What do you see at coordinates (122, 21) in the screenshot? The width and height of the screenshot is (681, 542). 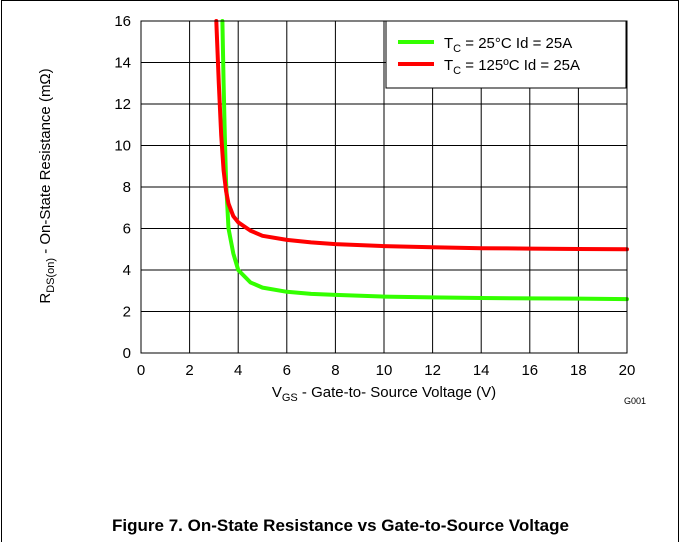 I see `y-tick-label: 16` at bounding box center [122, 21].